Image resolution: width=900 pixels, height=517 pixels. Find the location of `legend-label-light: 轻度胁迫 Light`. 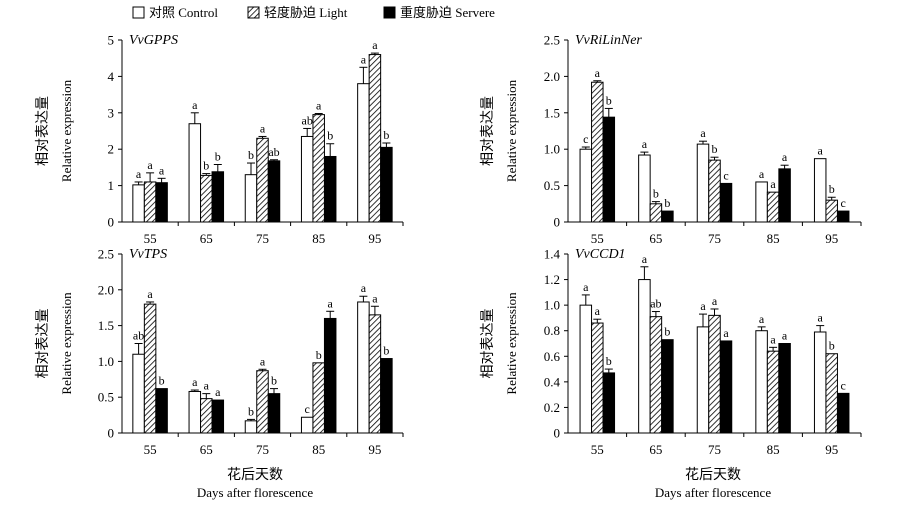

legend-label-light: 轻度胁迫 Light is located at coordinates (306, 12).